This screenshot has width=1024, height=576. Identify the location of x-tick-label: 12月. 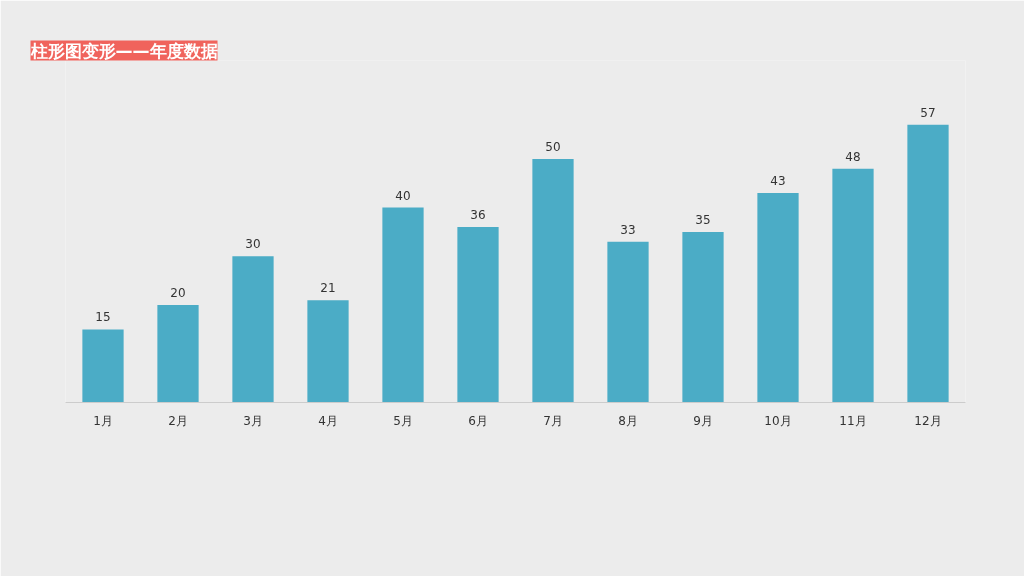
(928, 420).